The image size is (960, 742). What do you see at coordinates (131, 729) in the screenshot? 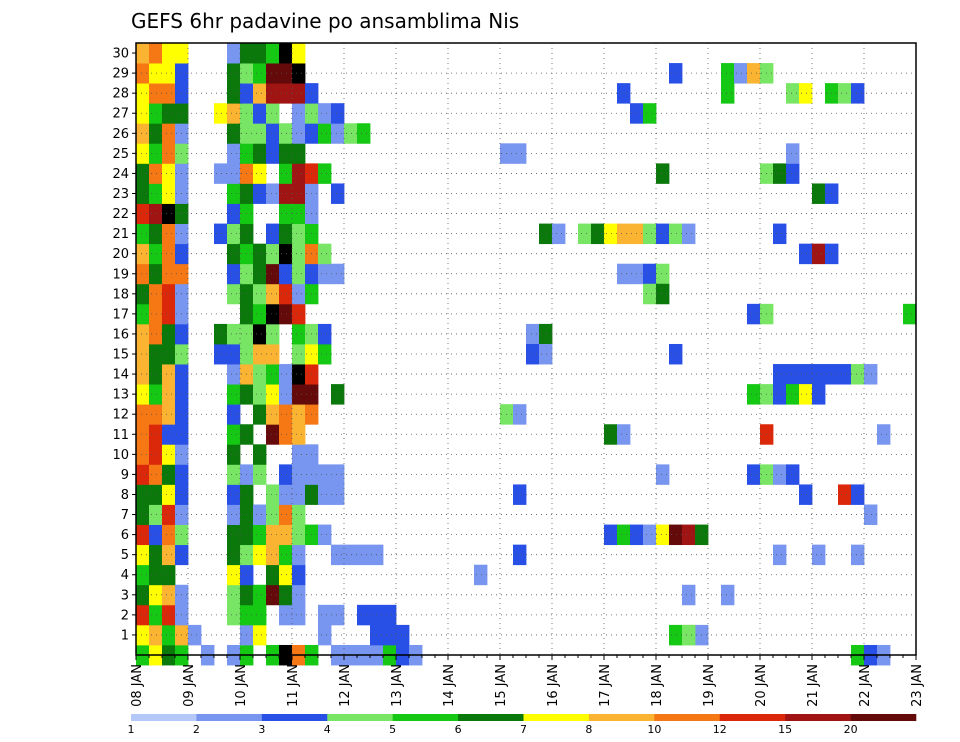
I see `colorbar-label: 1` at bounding box center [131, 729].